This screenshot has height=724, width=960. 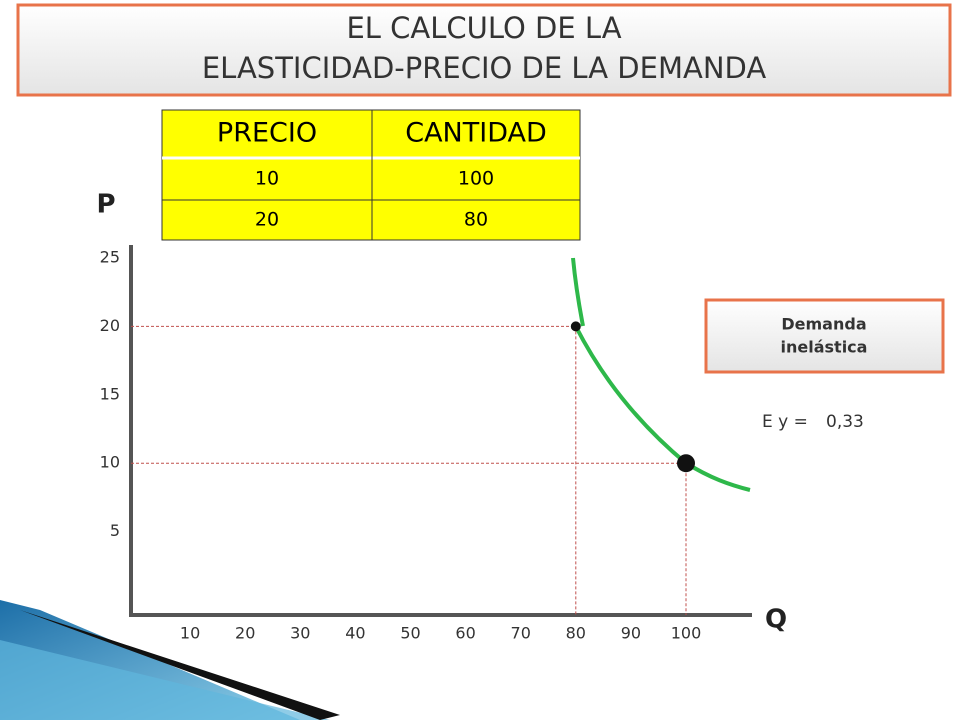 What do you see at coordinates (631, 395) in the screenshot?
I see `demand-line` at bounding box center [631, 395].